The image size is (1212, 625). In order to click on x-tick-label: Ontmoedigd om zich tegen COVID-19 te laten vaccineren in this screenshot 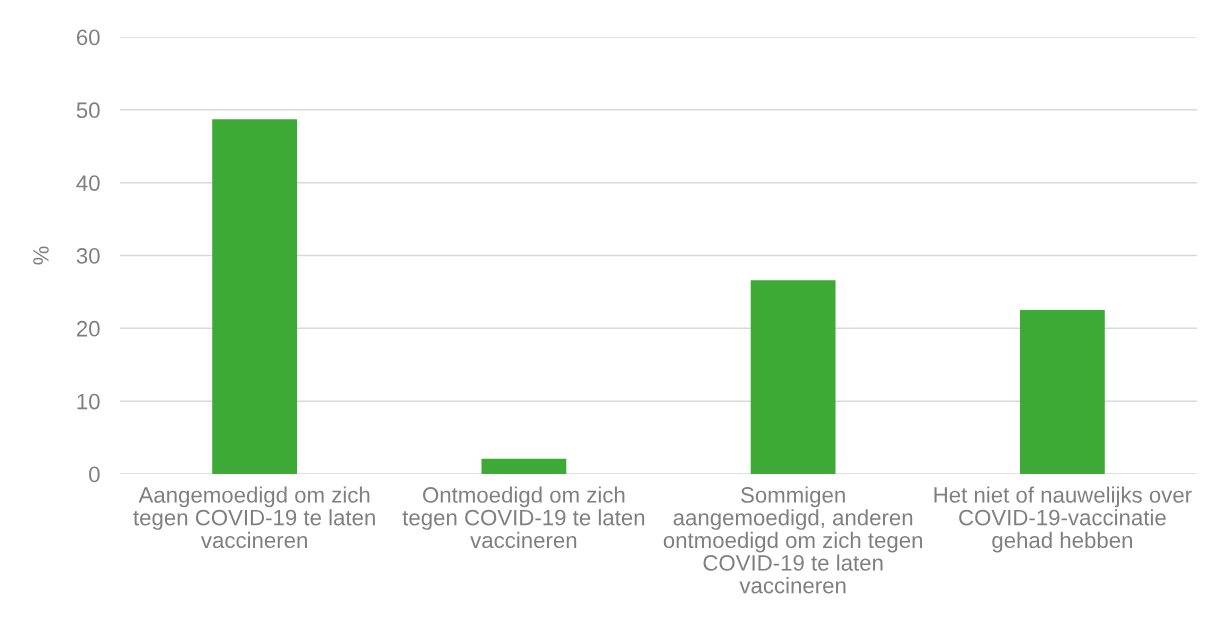, I will do `click(523, 517)`.